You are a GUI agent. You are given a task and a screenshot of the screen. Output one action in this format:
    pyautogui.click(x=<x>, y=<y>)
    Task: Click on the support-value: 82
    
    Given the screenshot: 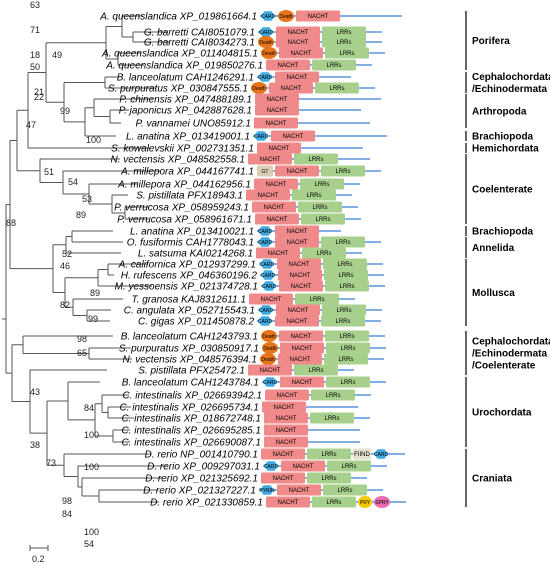 What is the action you would take?
    pyautogui.click(x=65, y=305)
    